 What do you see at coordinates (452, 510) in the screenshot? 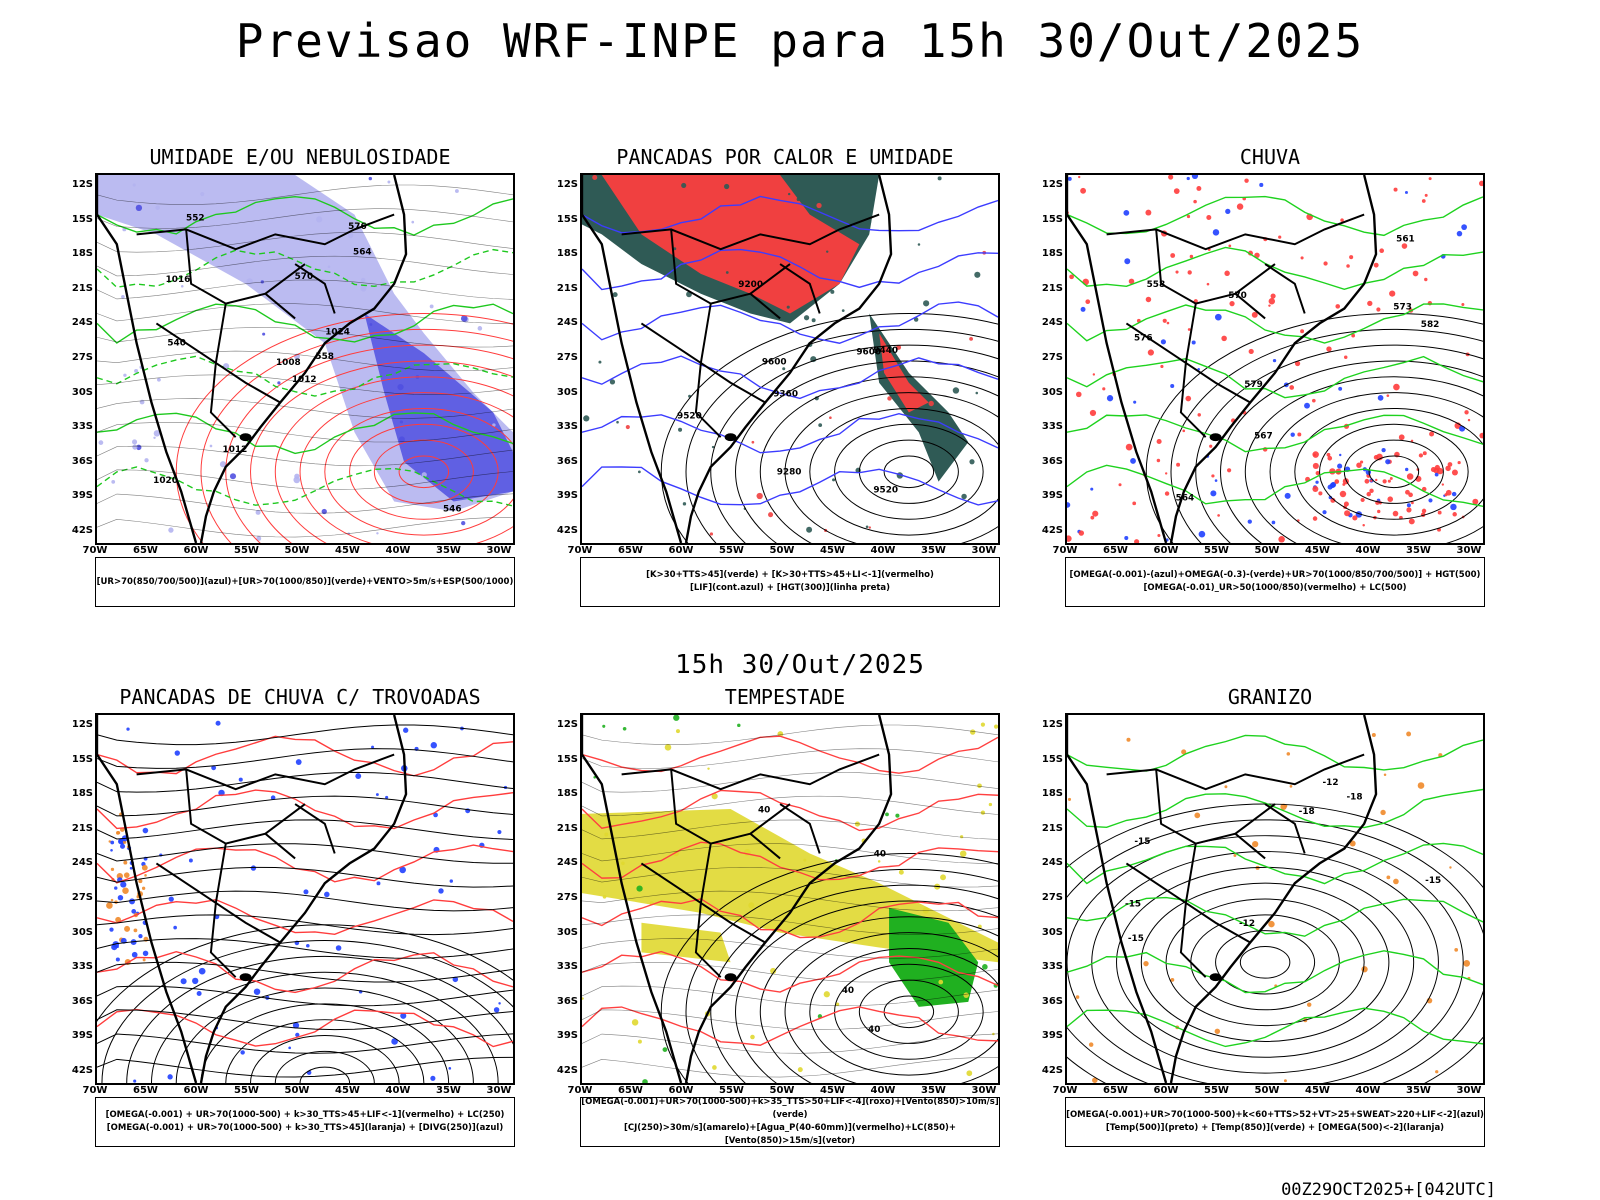
I see `contour-label: 546` at bounding box center [452, 510].